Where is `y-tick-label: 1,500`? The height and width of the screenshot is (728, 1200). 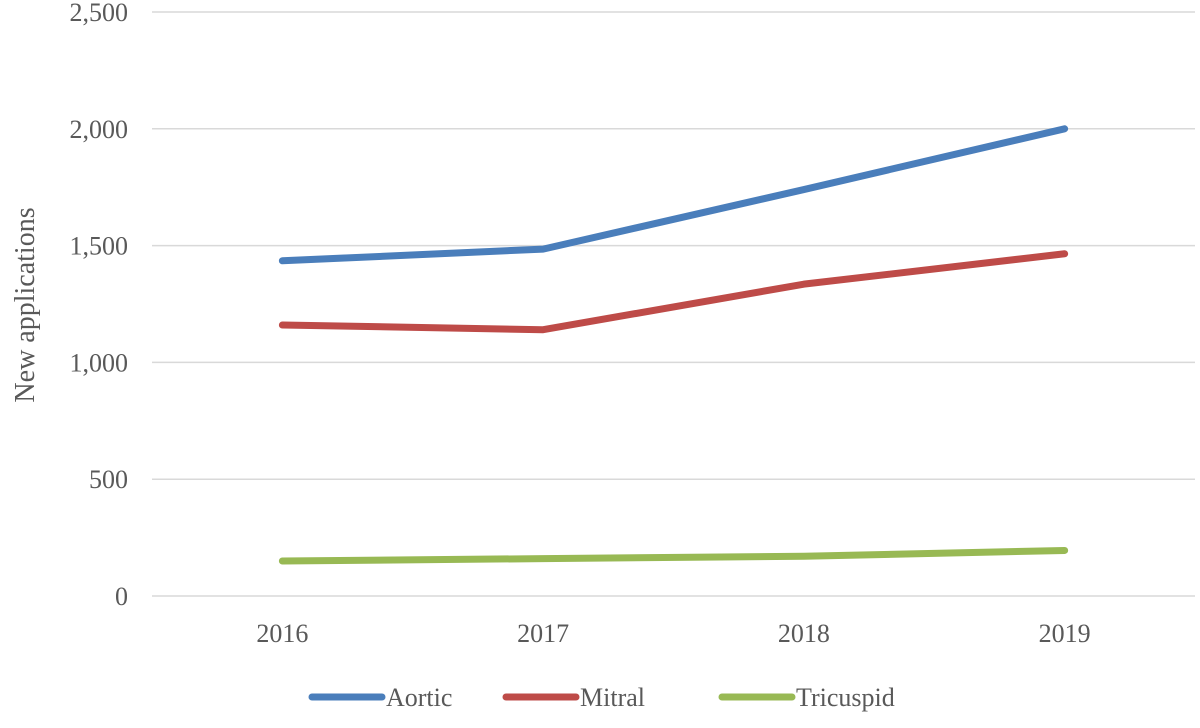
y-tick-label: 1,500 is located at coordinates (99, 246).